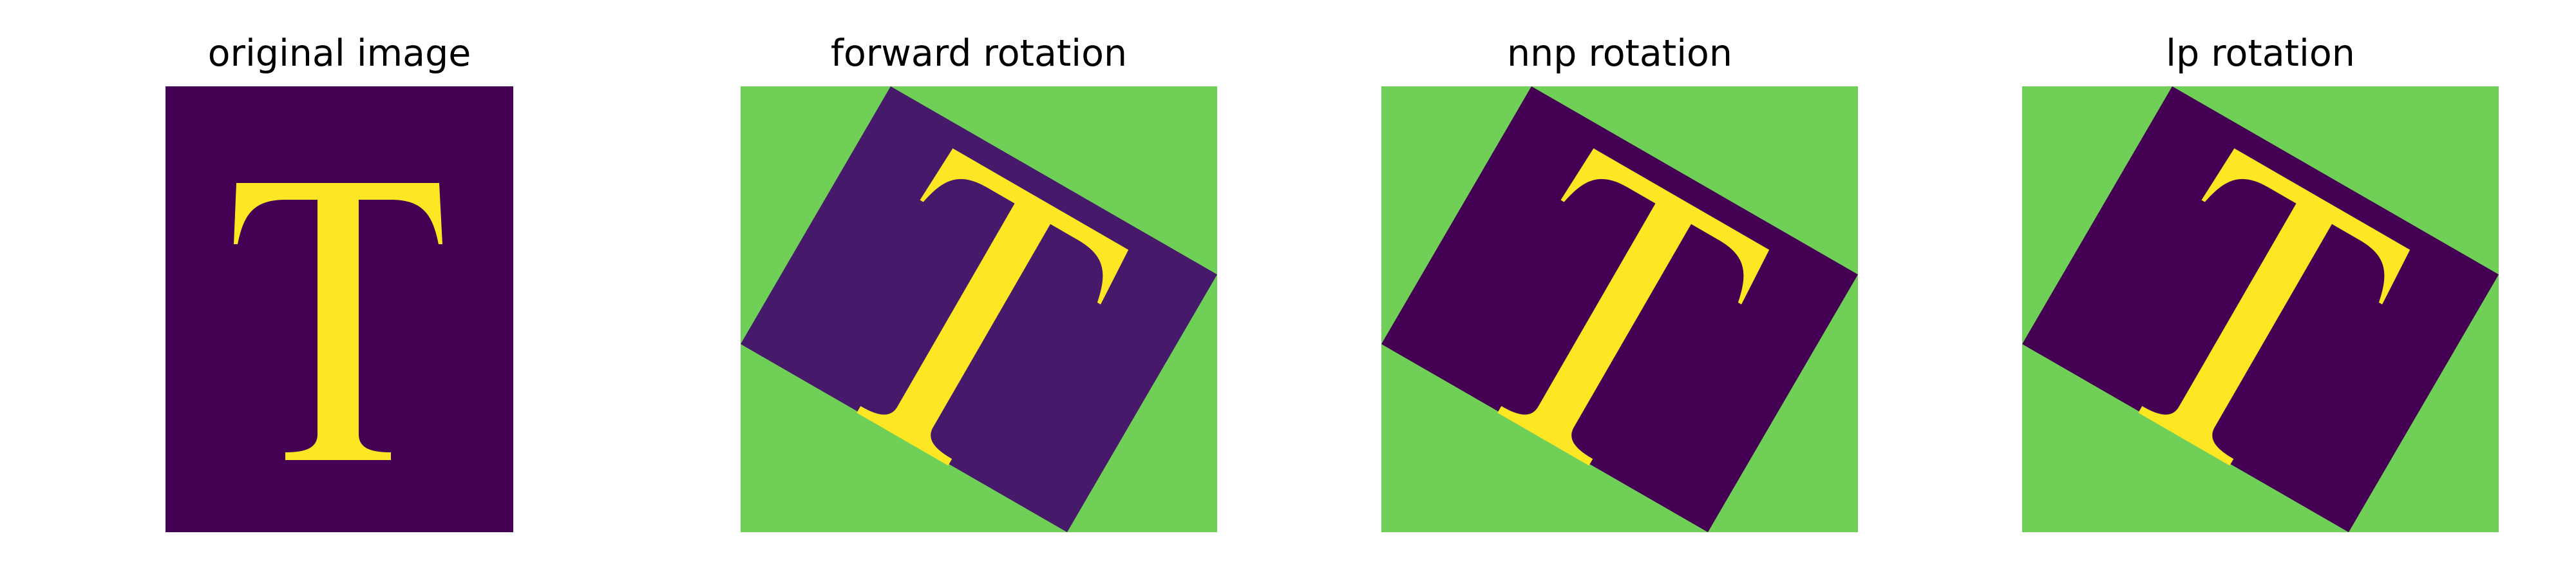 The width and height of the screenshot is (2576, 567). I want to click on lp-rotation-panel, so click(2260, 309).